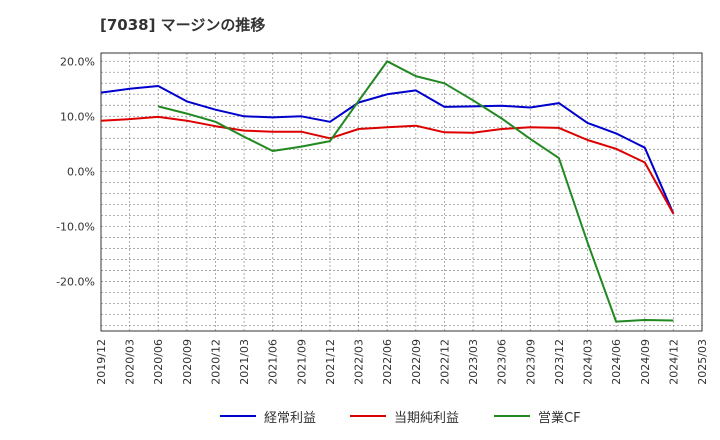 The width and height of the screenshot is (720, 440). I want to click on legend-item-1: 当期純利益, so click(404, 416).